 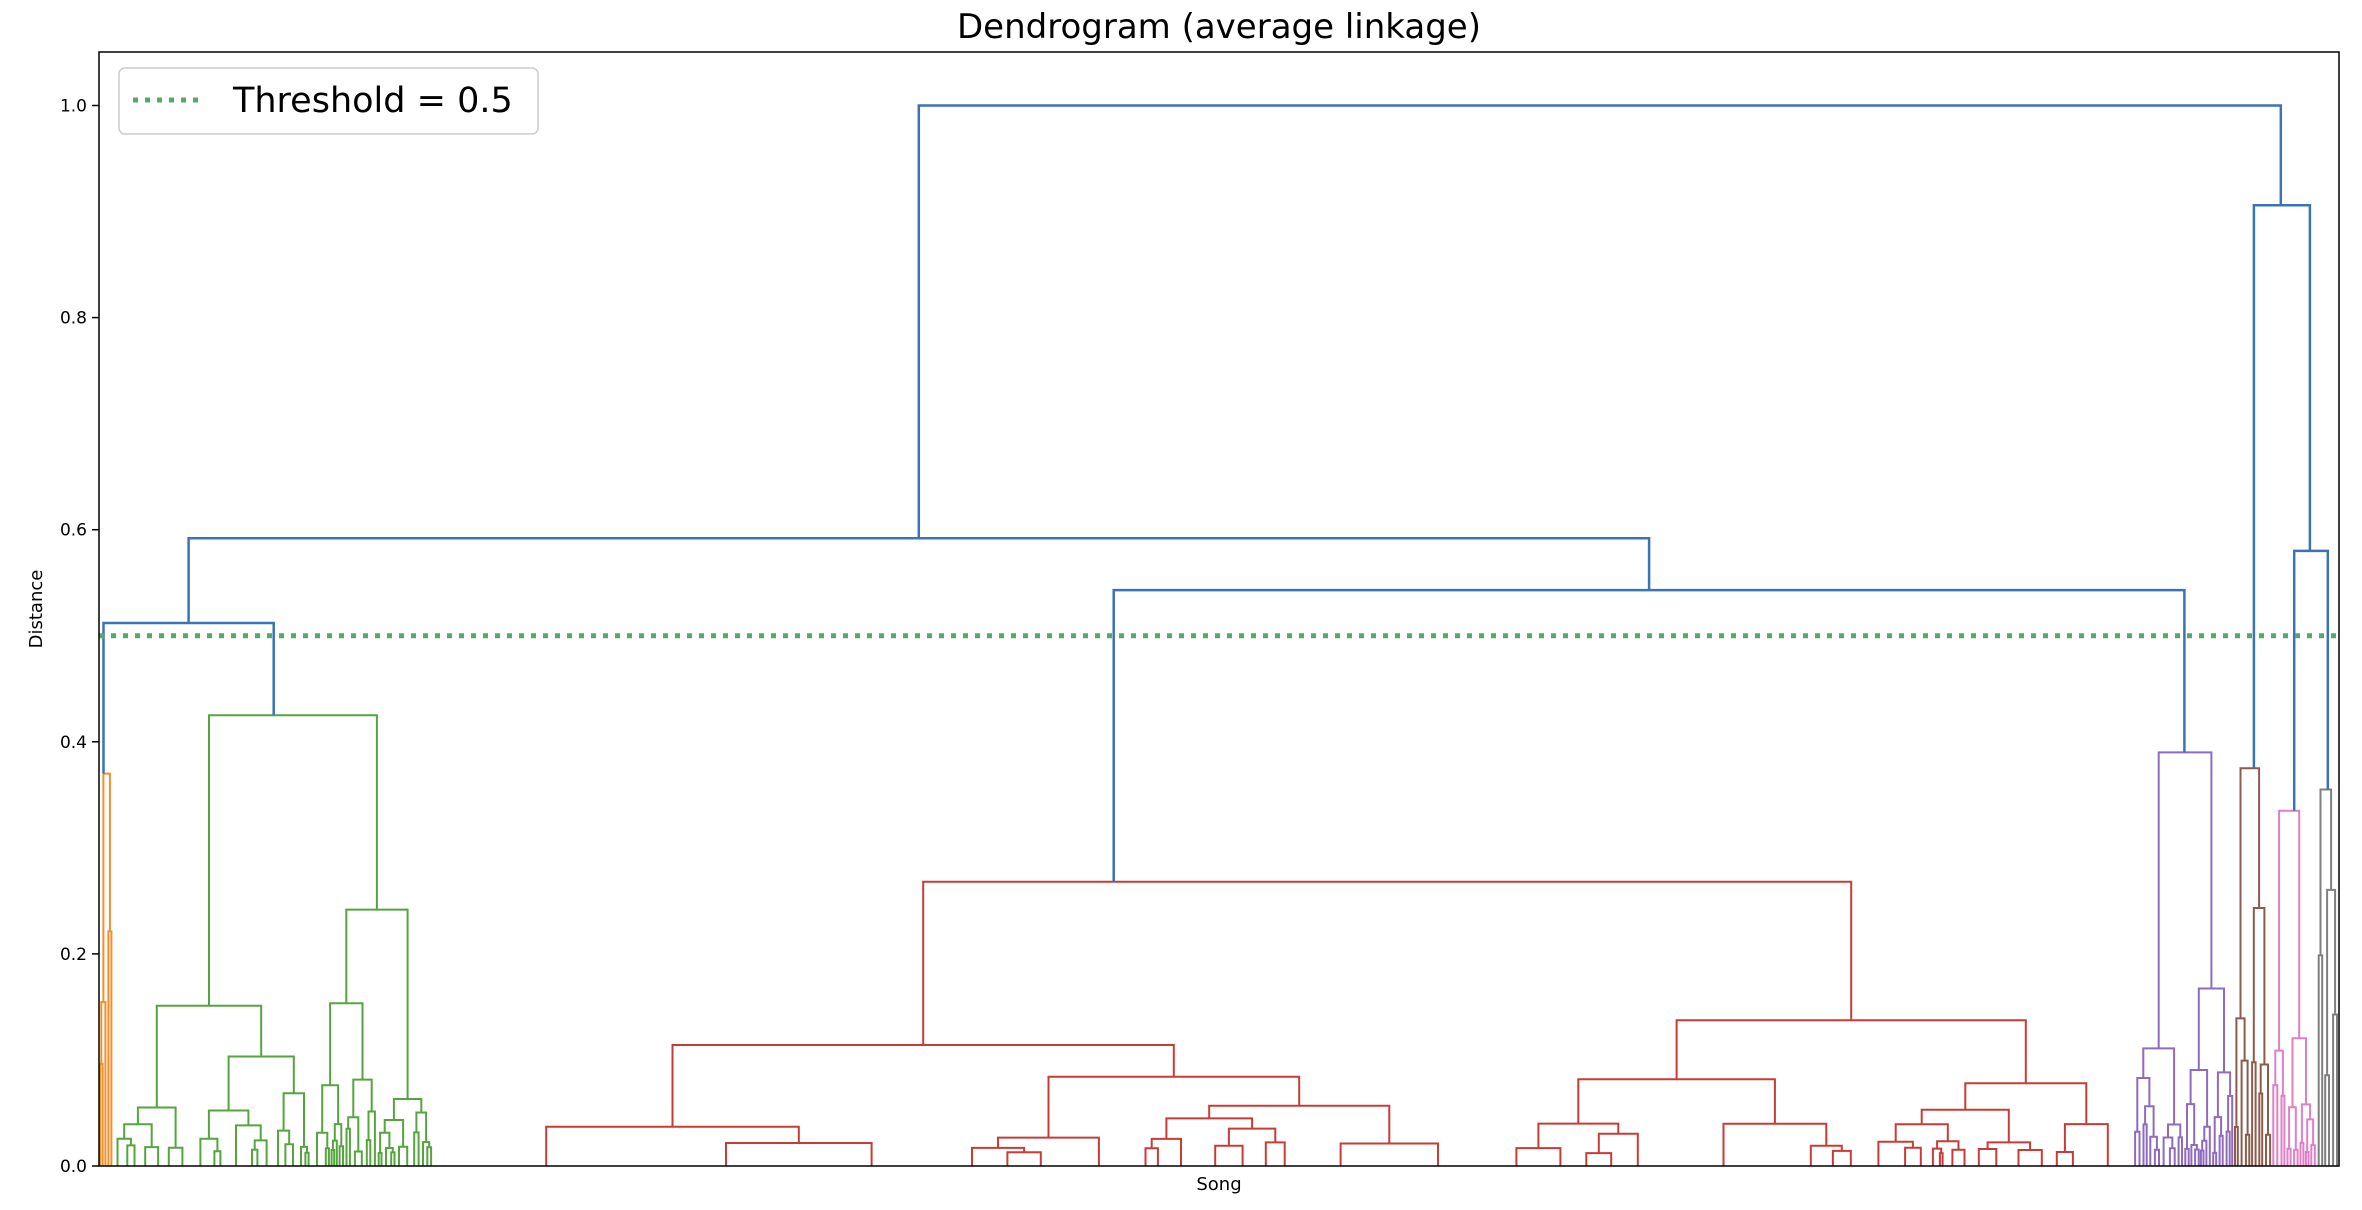 I want to click on y-tick-label: 0.4, so click(x=73, y=743).